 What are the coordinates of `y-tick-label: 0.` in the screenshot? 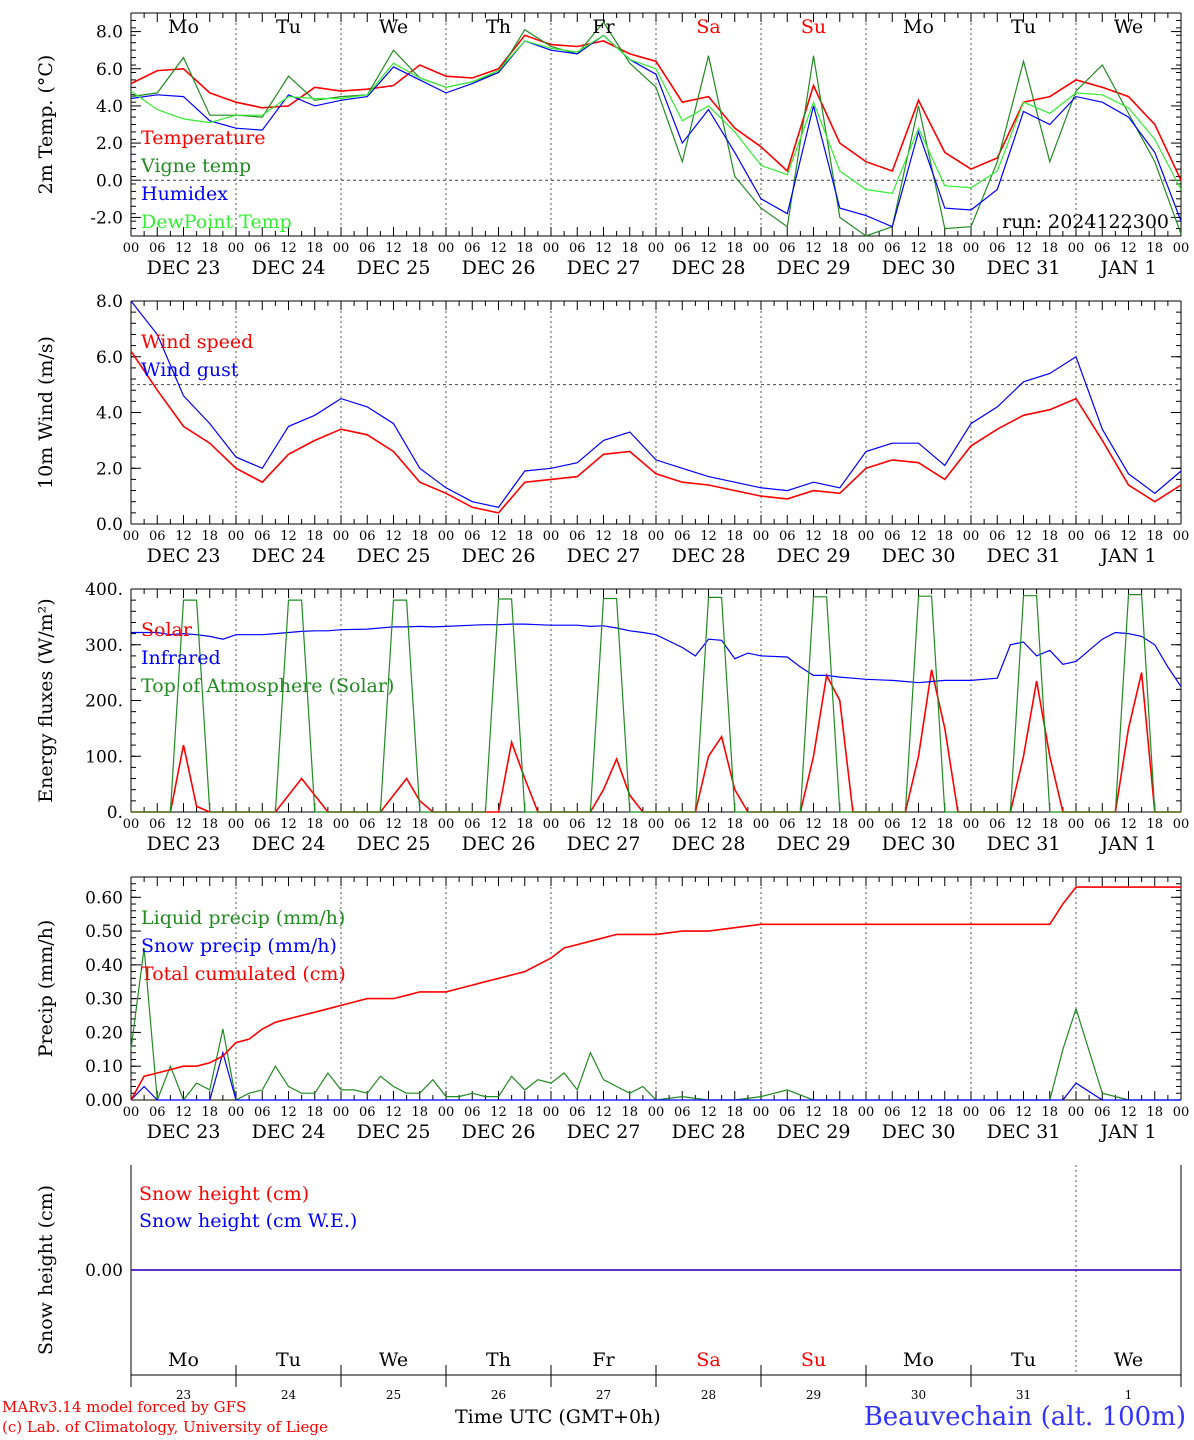 It's located at (115, 813).